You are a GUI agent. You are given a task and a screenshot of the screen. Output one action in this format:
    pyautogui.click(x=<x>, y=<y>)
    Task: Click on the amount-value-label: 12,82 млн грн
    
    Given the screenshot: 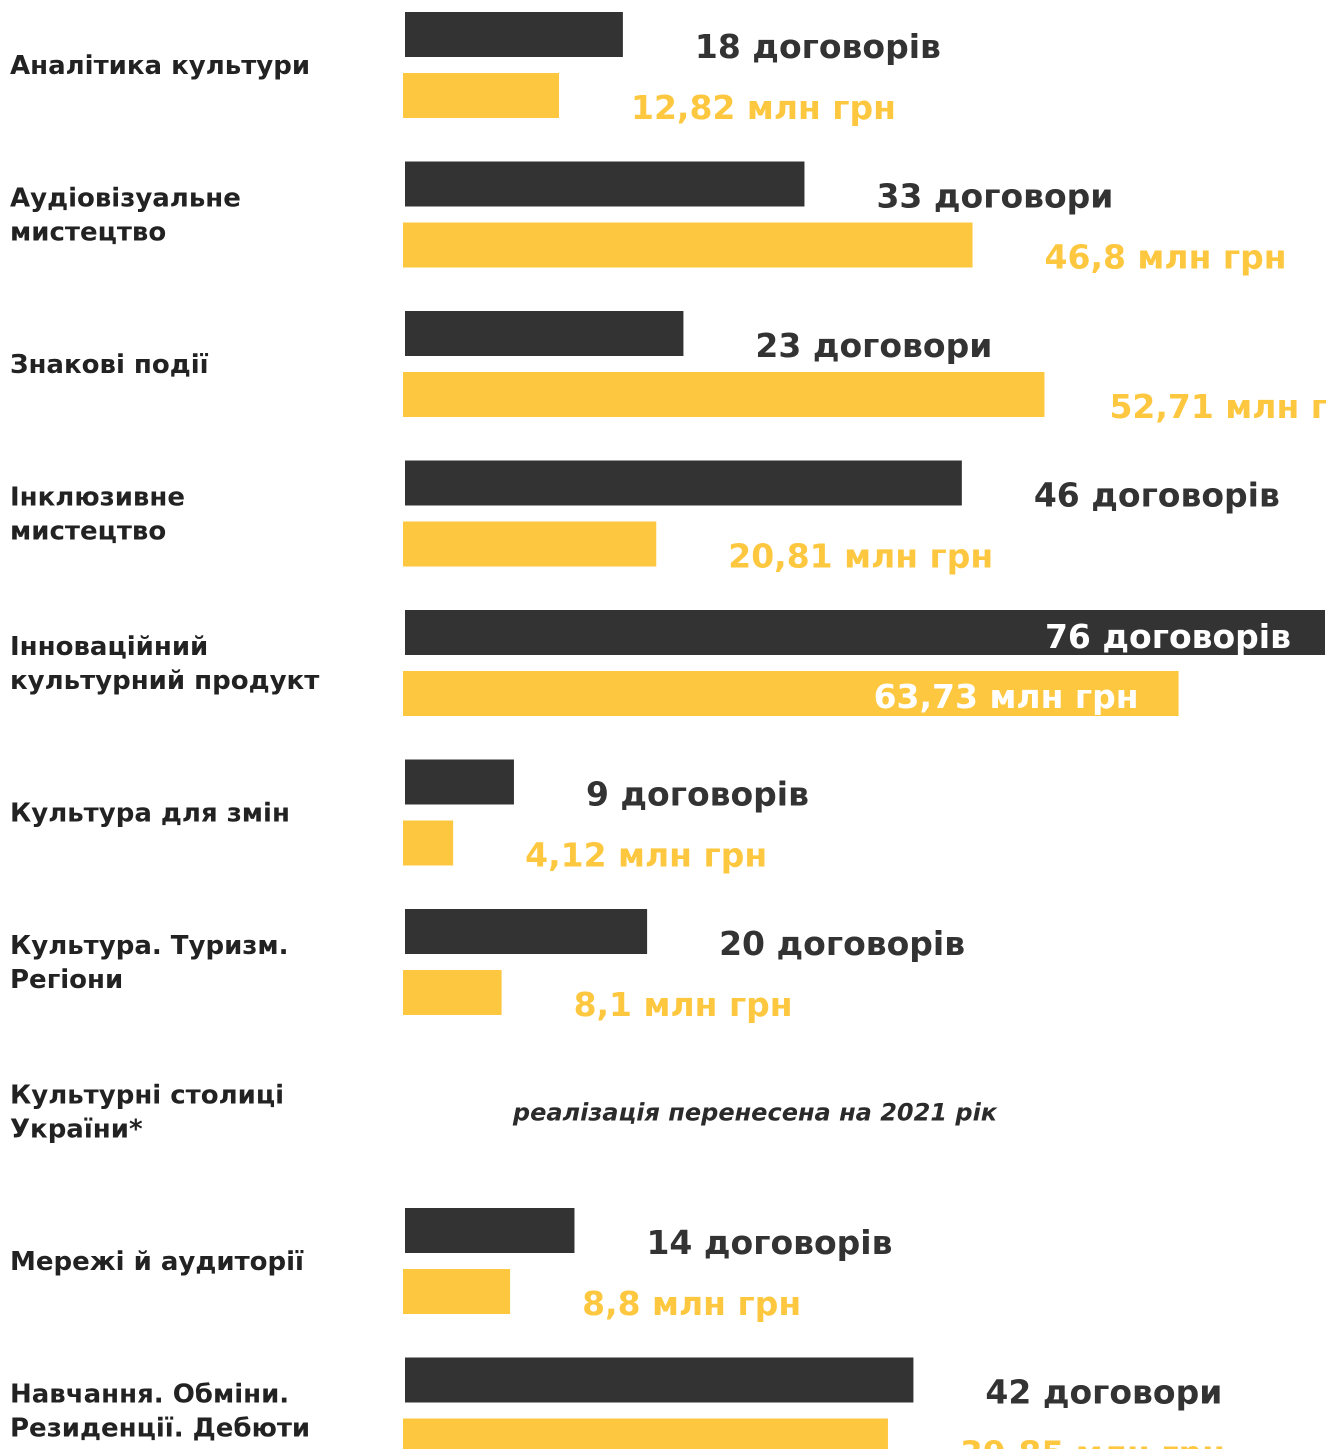 What is the action you would take?
    pyautogui.click(x=763, y=107)
    